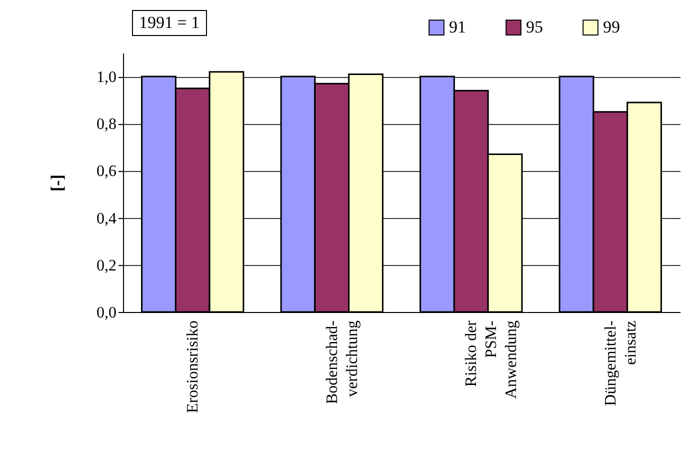 The image size is (695, 451). I want to click on y-tick-label: 0,6, so click(106, 171).